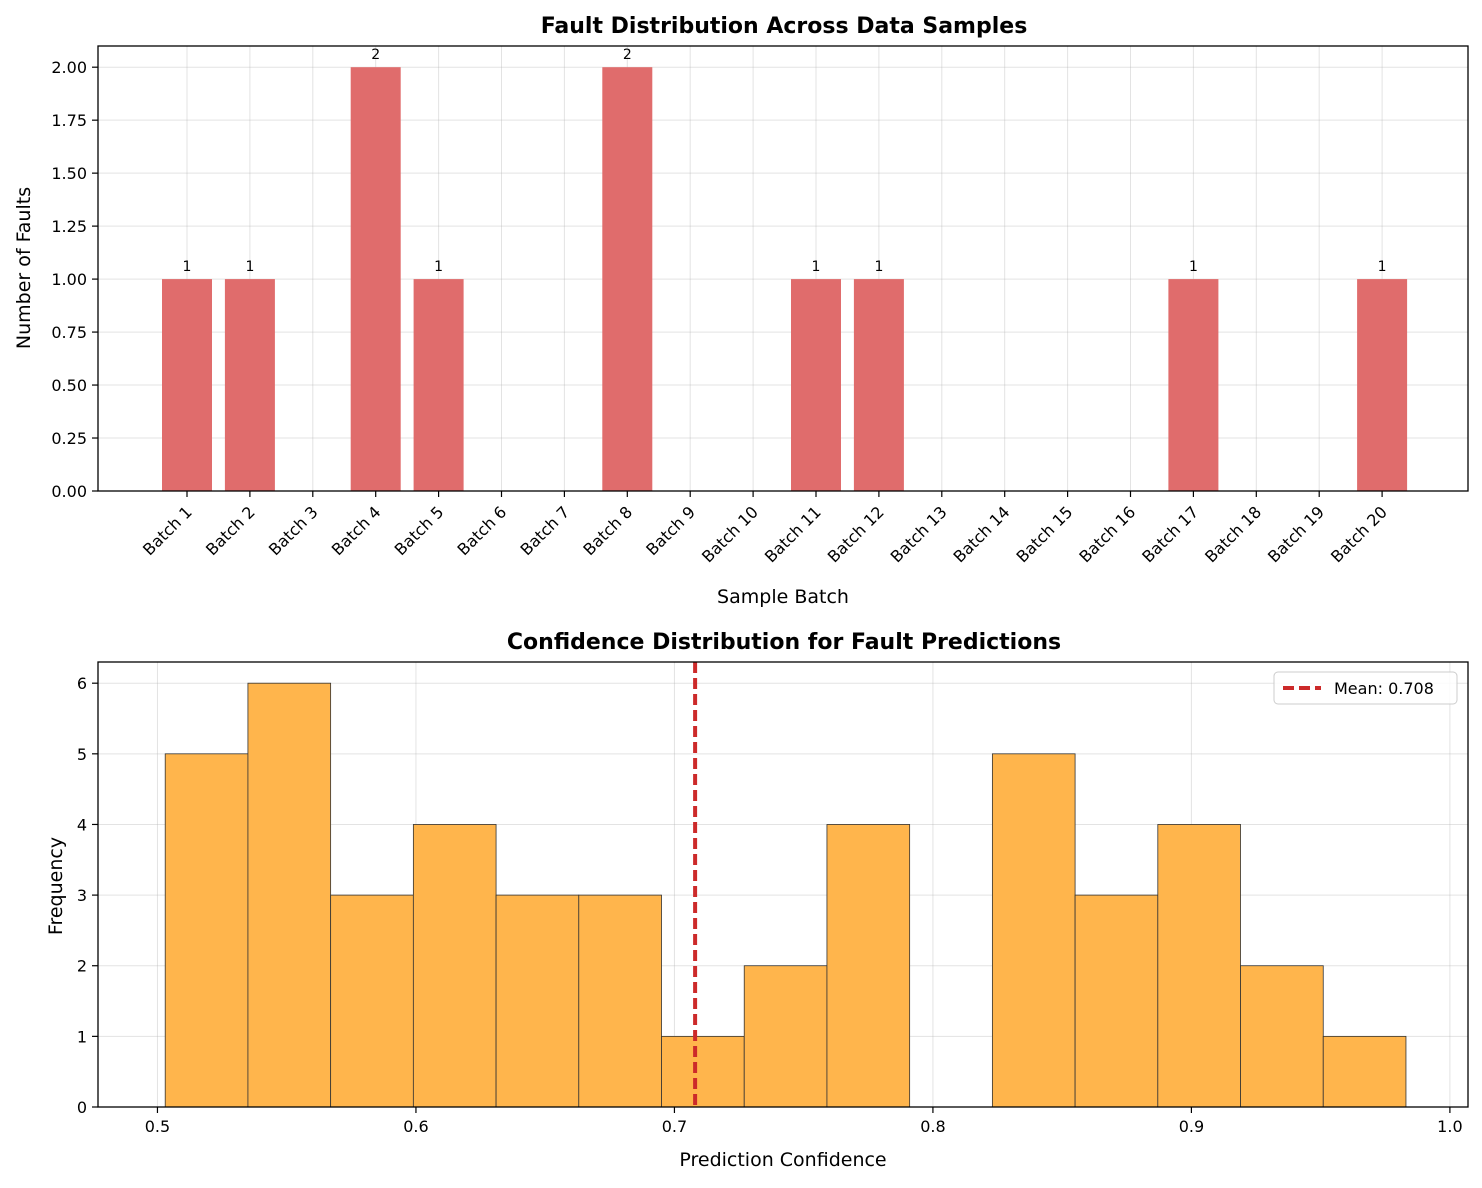  Describe the element at coordinates (69, 385) in the screenshot. I see `top-y-tick-label: 0.50` at that location.